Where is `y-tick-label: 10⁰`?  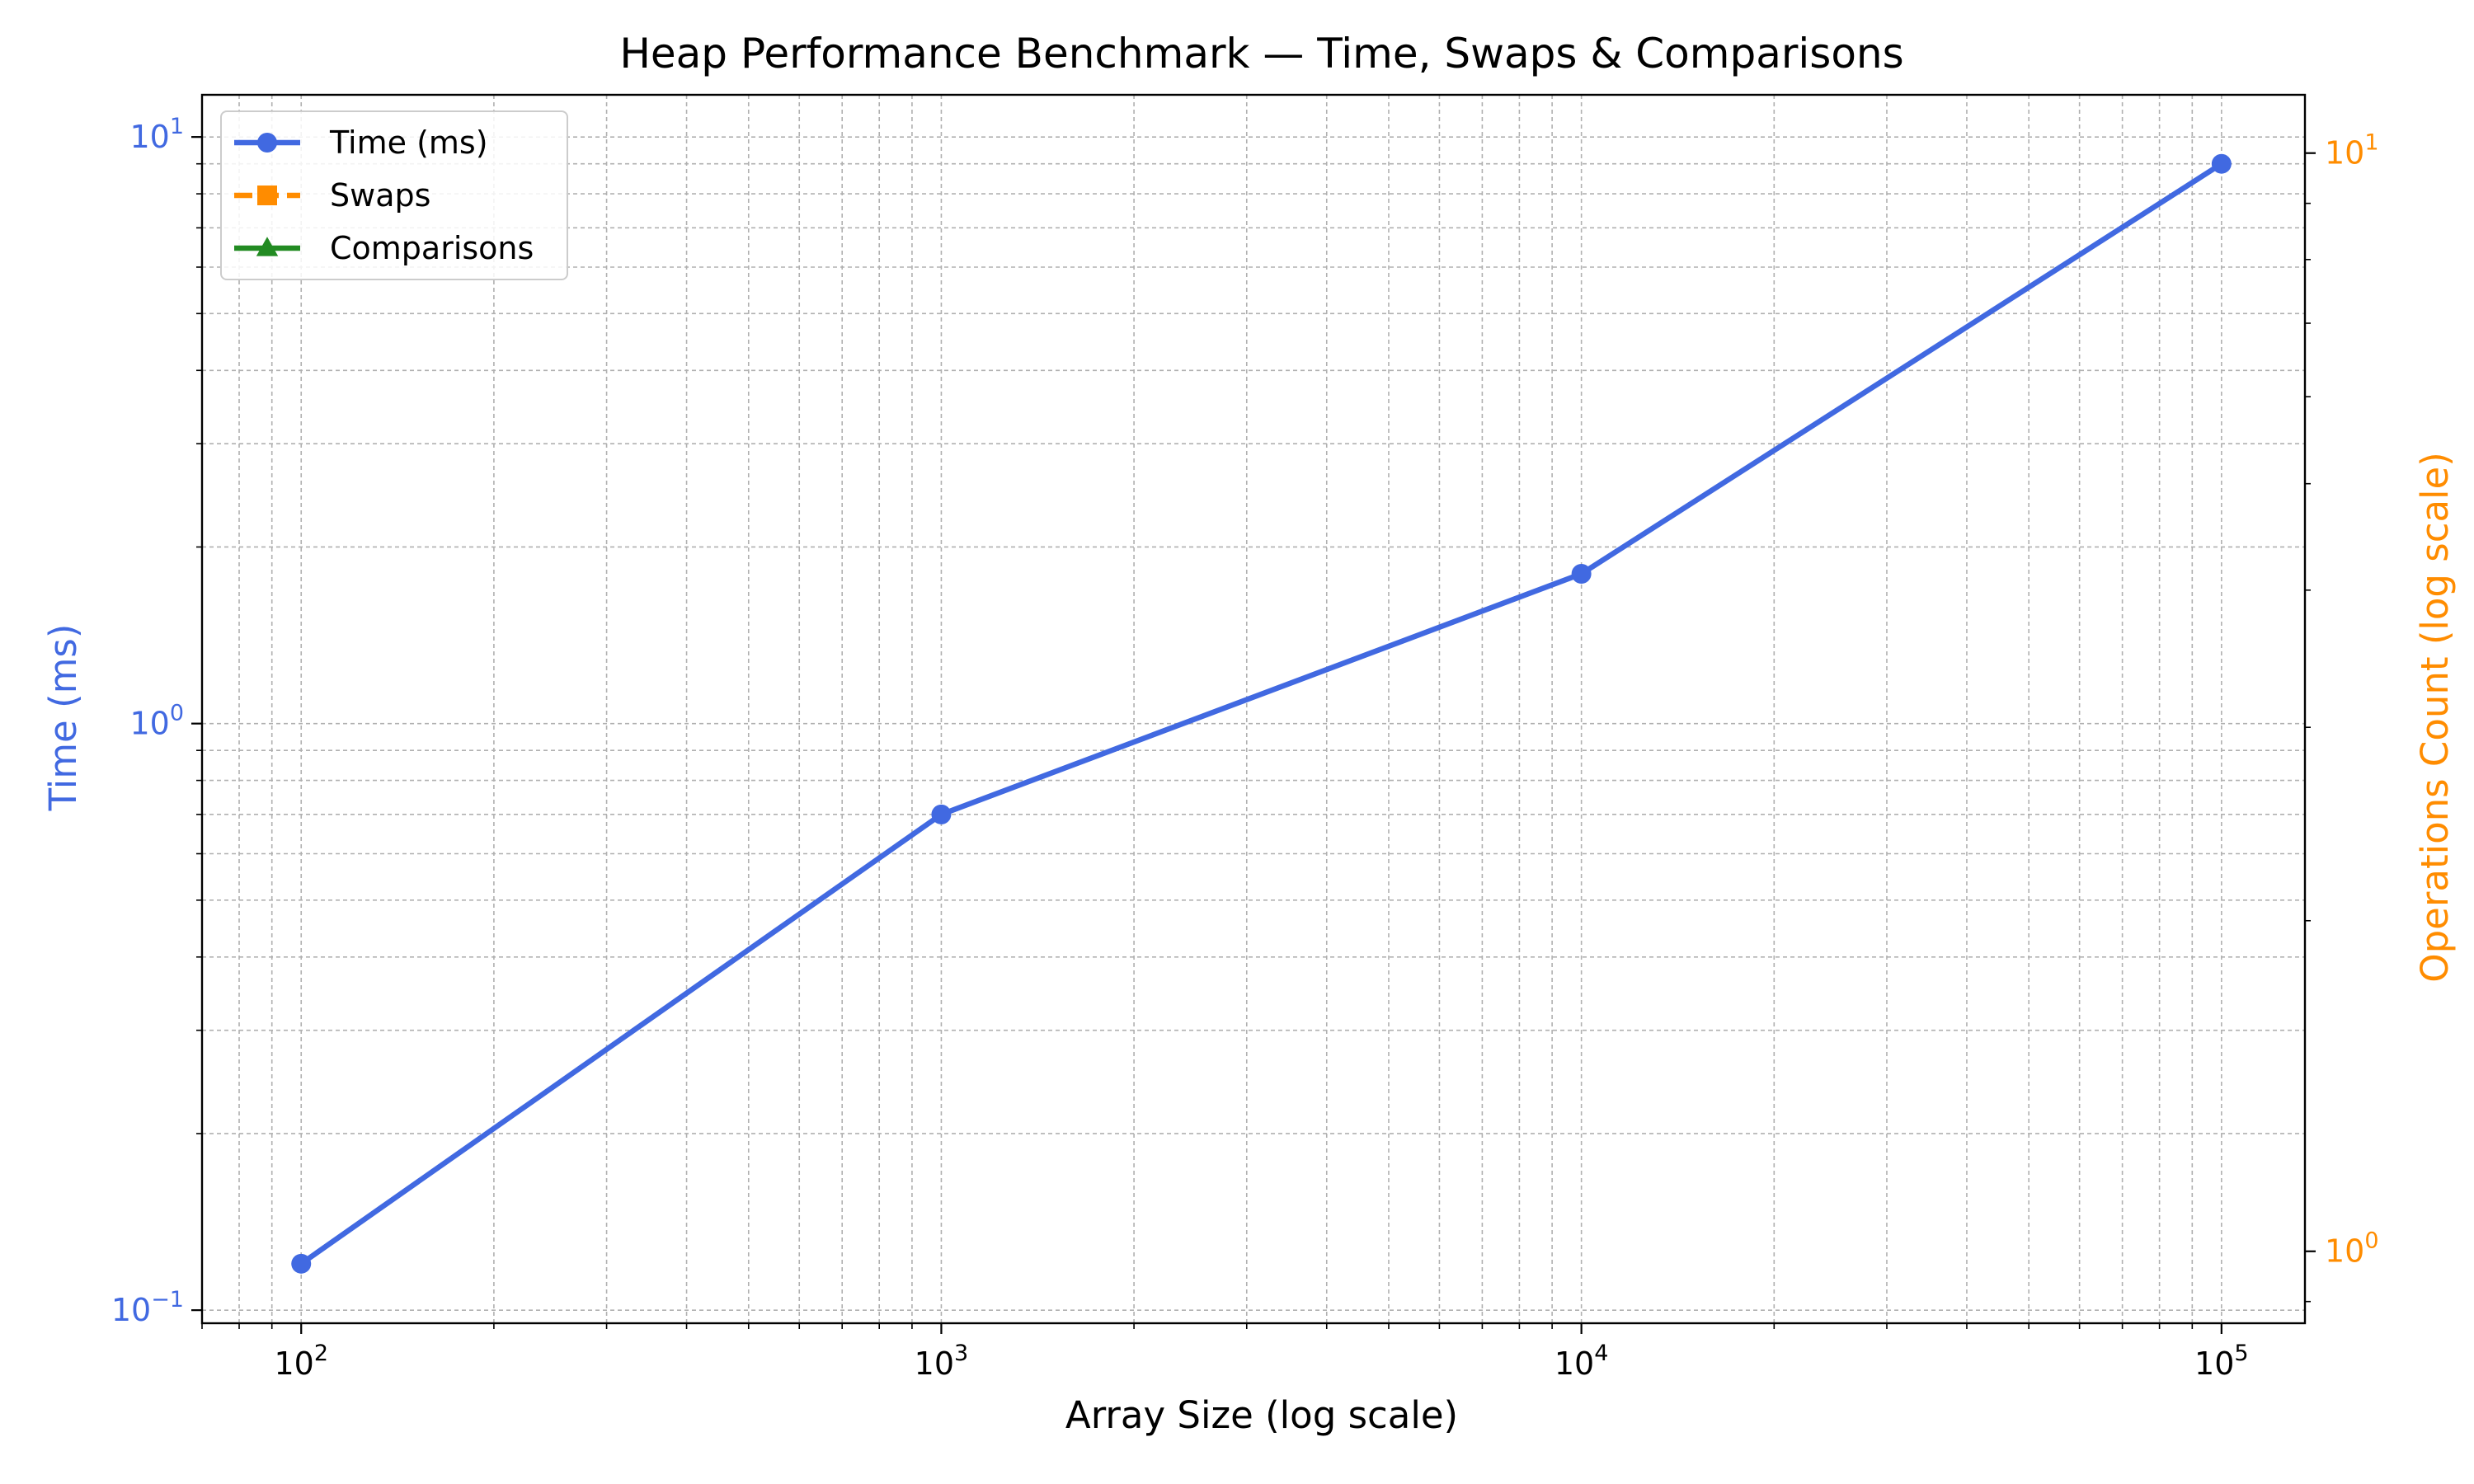
y-tick-label: 10⁰ is located at coordinates (156, 721).